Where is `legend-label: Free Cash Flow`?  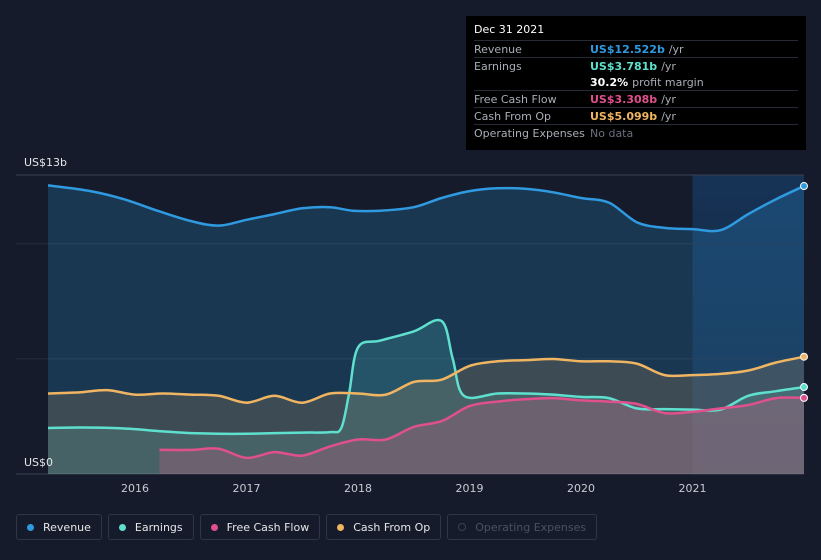
legend-label: Free Cash Flow is located at coordinates (268, 527).